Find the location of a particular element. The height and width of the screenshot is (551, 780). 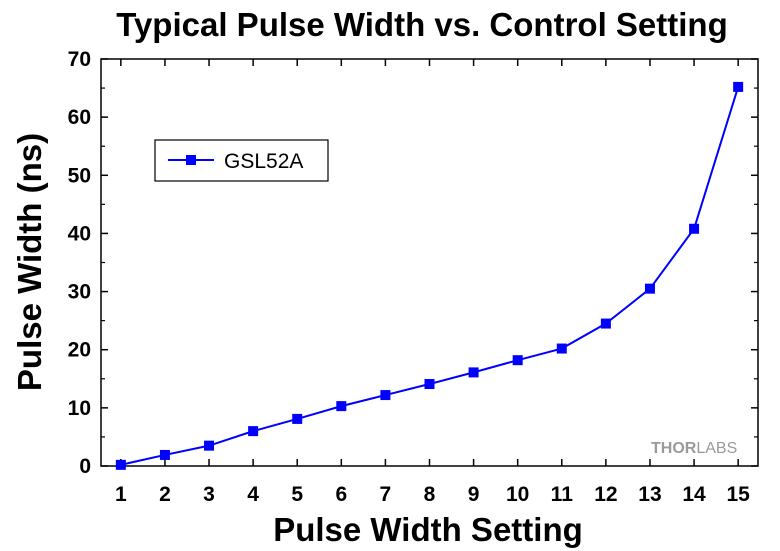

x-tick-label: 7 is located at coordinates (386, 494).